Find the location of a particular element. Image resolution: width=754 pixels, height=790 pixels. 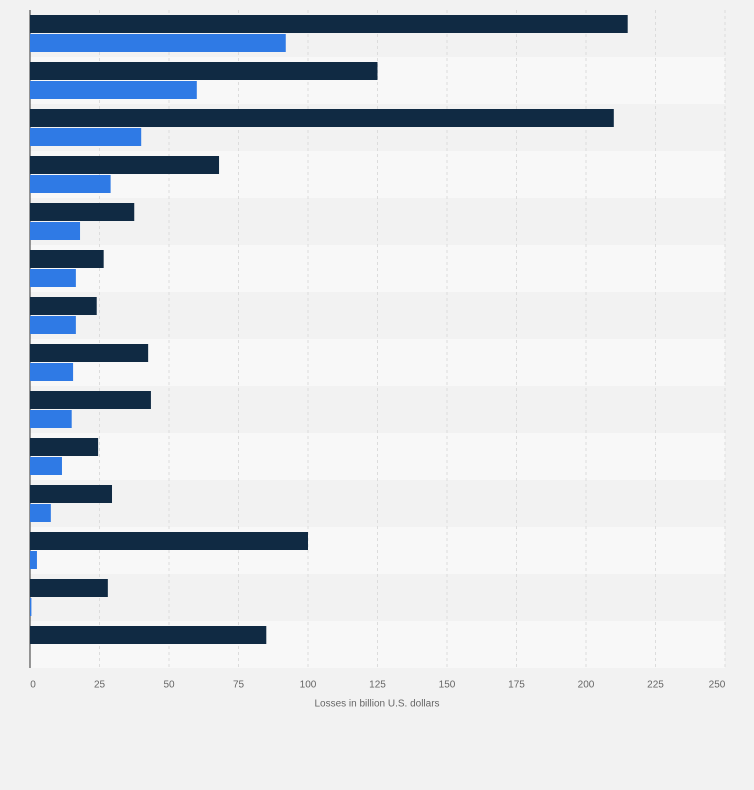

x-tick-label: 100 is located at coordinates (308, 685).